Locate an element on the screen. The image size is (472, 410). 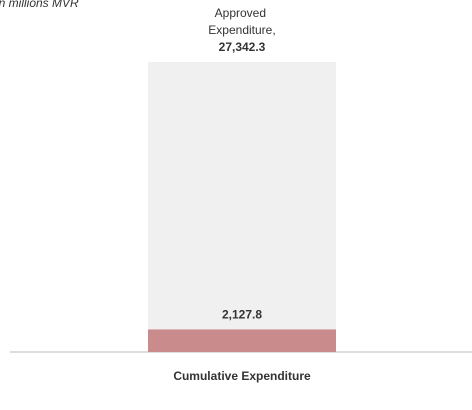
annotation: in millions MVR is located at coordinates (39, 5).